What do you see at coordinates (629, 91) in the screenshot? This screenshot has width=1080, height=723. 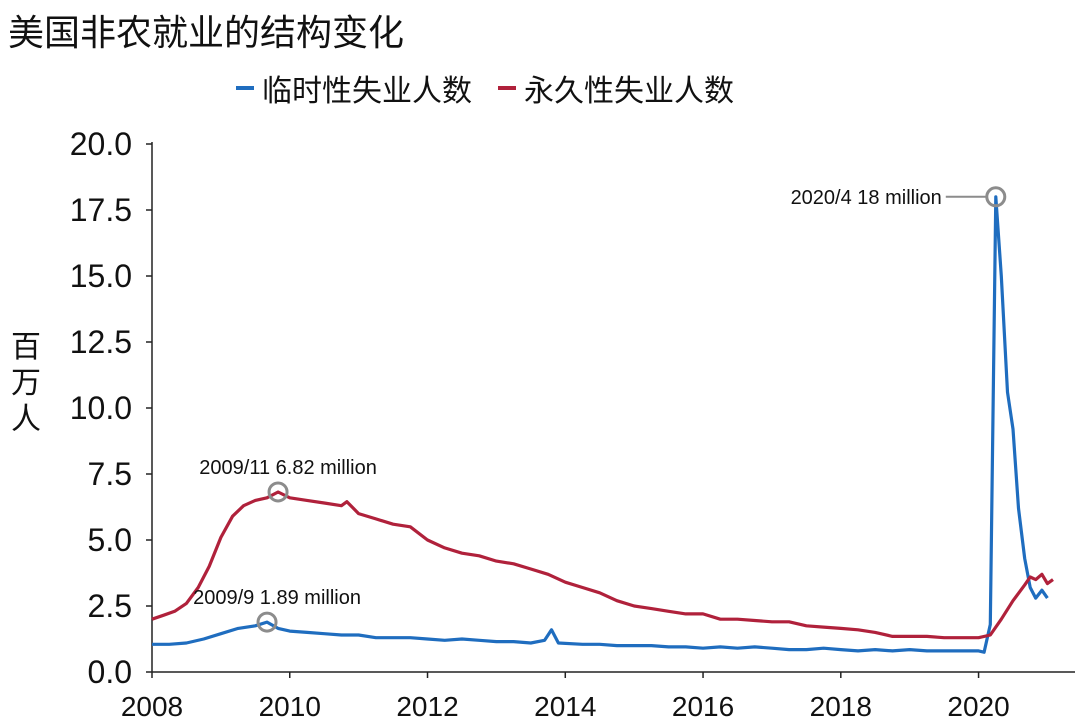 I see `legend-label-permanent: 永久性失业人数` at bounding box center [629, 91].